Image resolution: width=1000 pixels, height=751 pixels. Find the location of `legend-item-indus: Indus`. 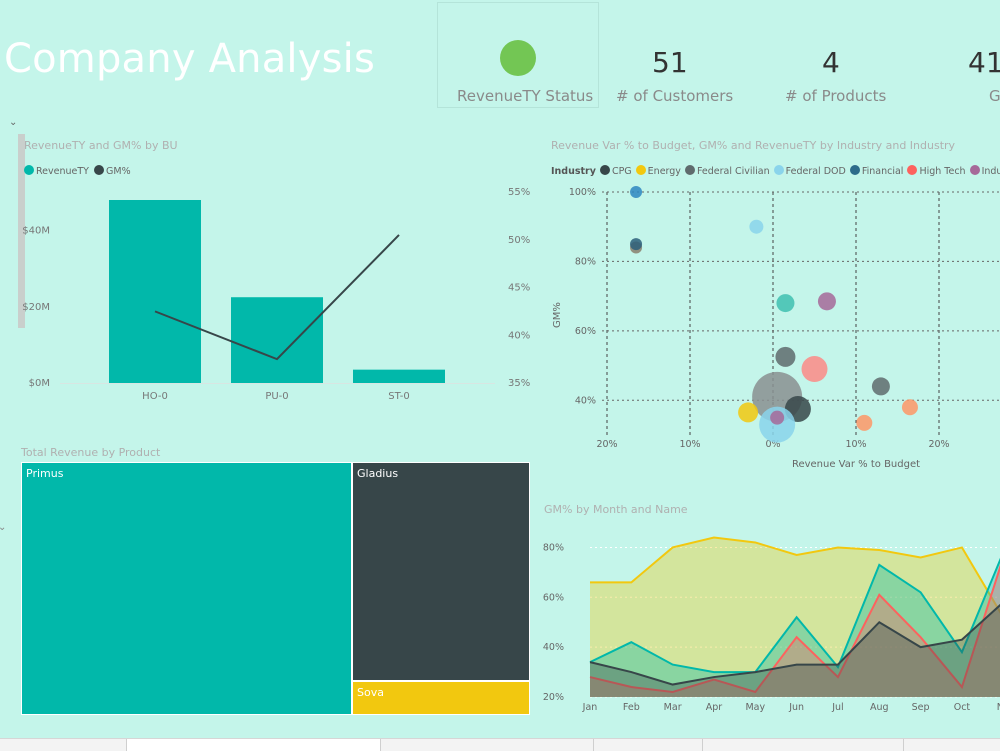

legend-item-indus: Indus is located at coordinates (984, 171).